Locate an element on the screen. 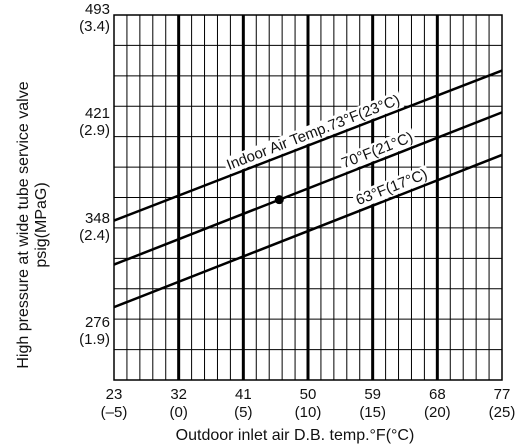 The image size is (519, 446). x-axis-title: Outdoor inlet air D.B. temp.°F(°C) is located at coordinates (295, 435).